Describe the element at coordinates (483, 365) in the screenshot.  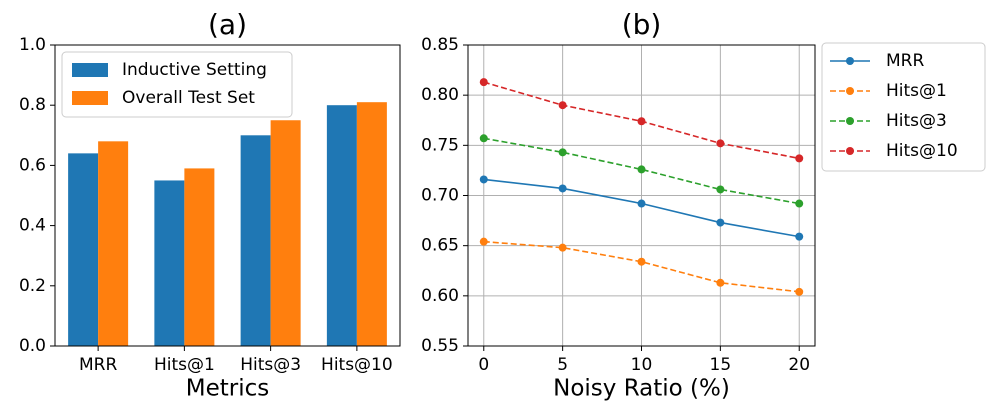
I see `x-tick-label: 0` at that location.